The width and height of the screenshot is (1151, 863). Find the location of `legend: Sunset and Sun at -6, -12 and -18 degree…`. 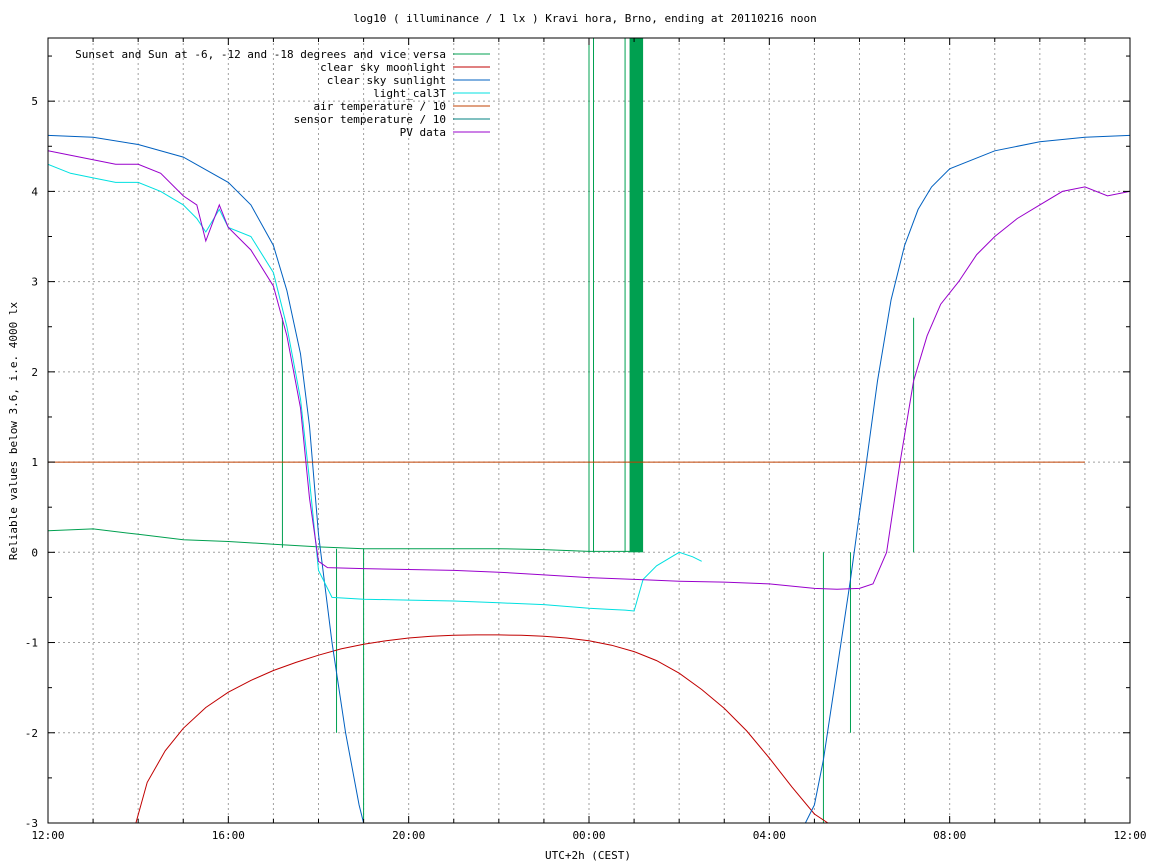

legend: Sunset and Sun at -6, -12 and -18 degree… is located at coordinates (282, 93).